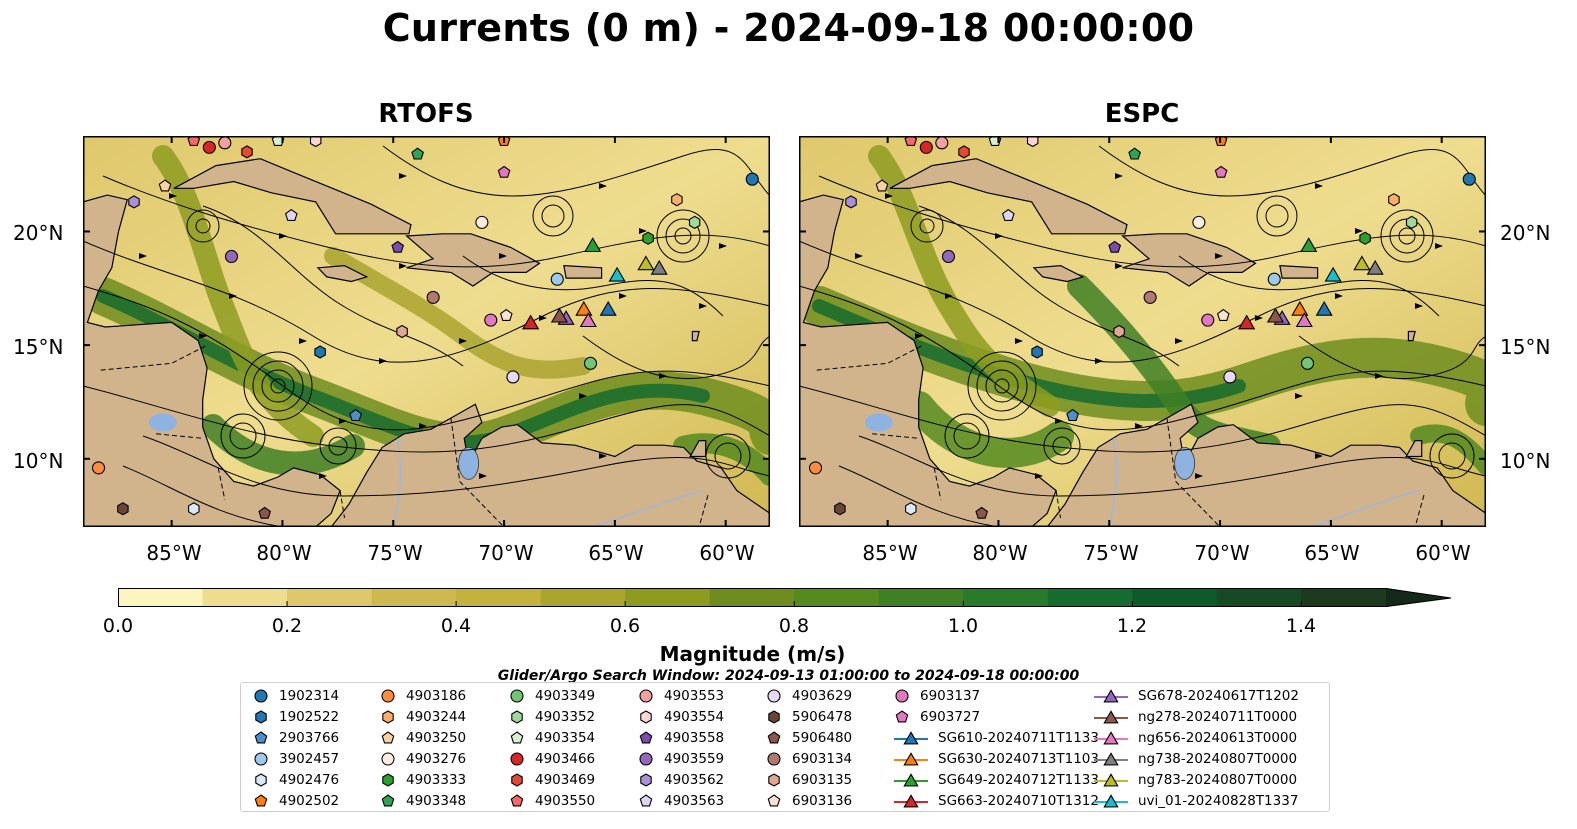  What do you see at coordinates (436, 758) in the screenshot?
I see `legend-label: 4903276` at bounding box center [436, 758].